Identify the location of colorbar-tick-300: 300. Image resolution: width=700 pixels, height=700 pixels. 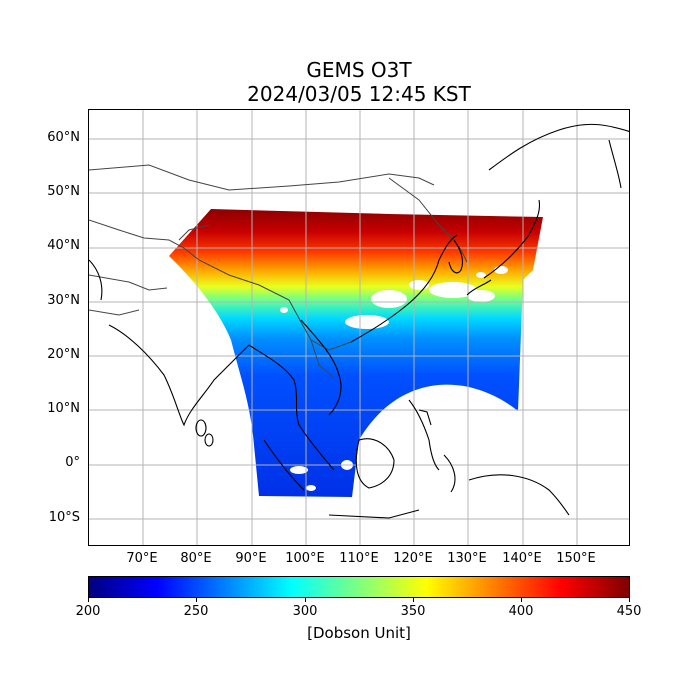
(305, 611).